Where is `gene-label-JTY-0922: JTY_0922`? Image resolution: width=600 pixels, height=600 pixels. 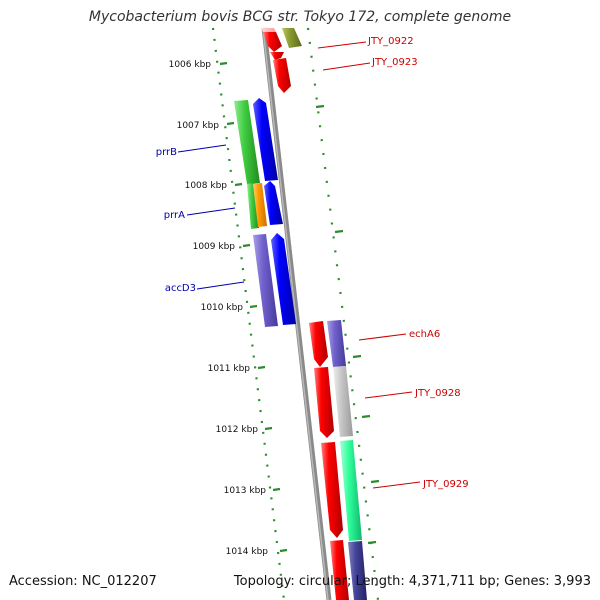
gene-label-JTY-0922: JTY_0922 is located at coordinates (390, 41).